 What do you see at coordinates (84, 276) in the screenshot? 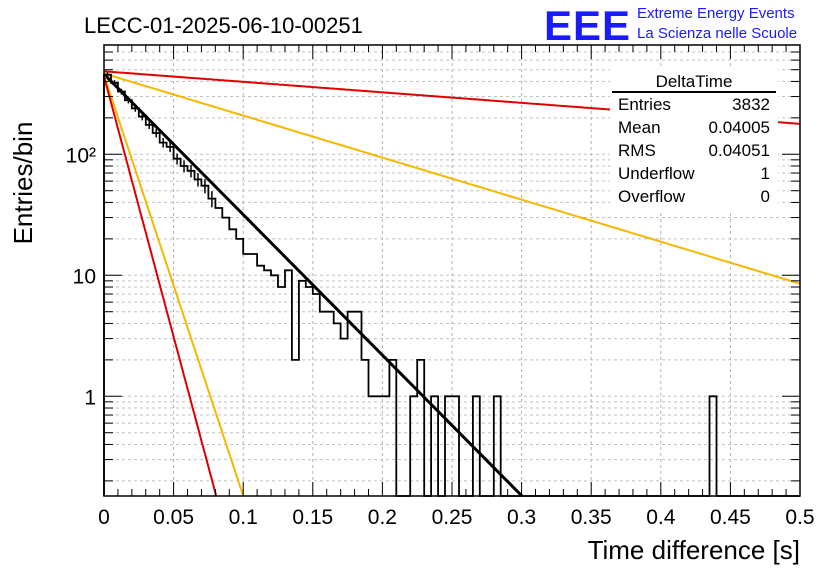
I see `y-tick-label: 10` at bounding box center [84, 276].